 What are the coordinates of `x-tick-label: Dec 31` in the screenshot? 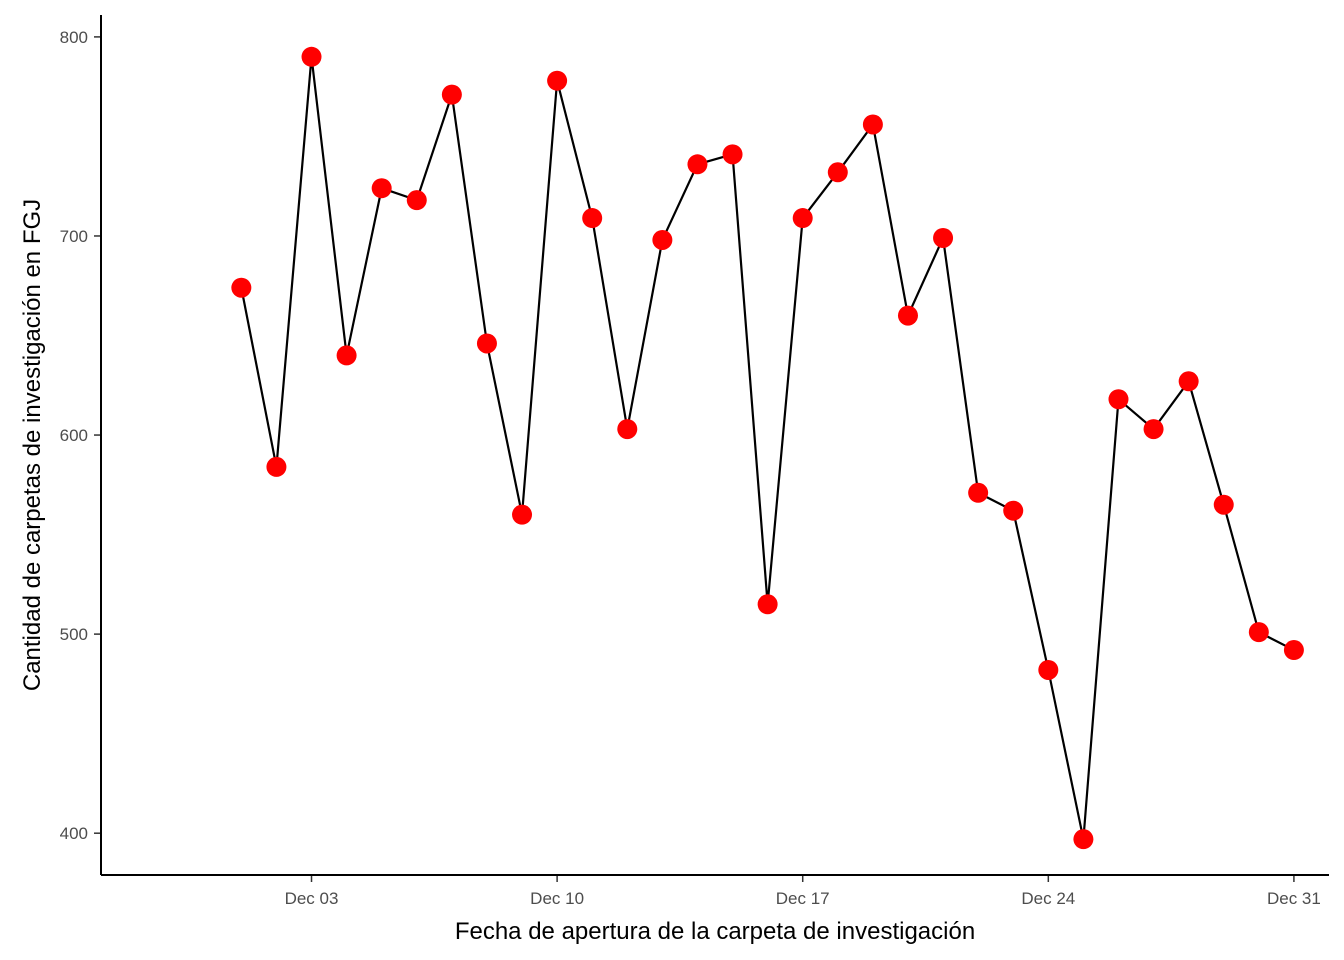 It's located at (1294, 898).